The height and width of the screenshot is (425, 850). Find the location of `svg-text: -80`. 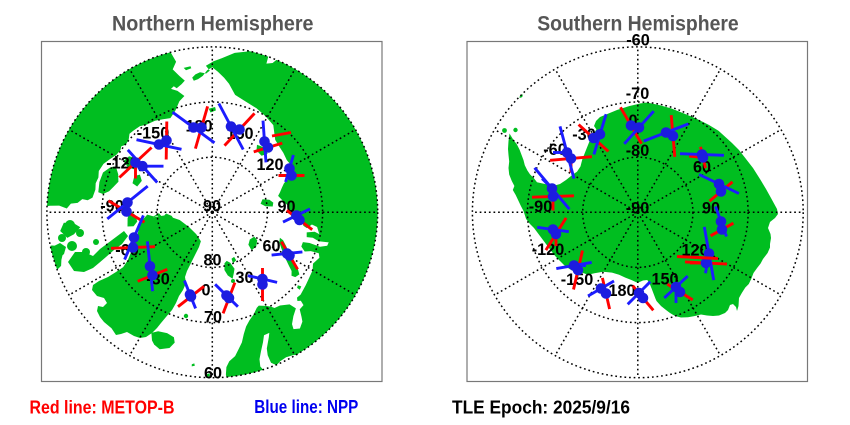

svg-text: -80 is located at coordinates (638, 150).